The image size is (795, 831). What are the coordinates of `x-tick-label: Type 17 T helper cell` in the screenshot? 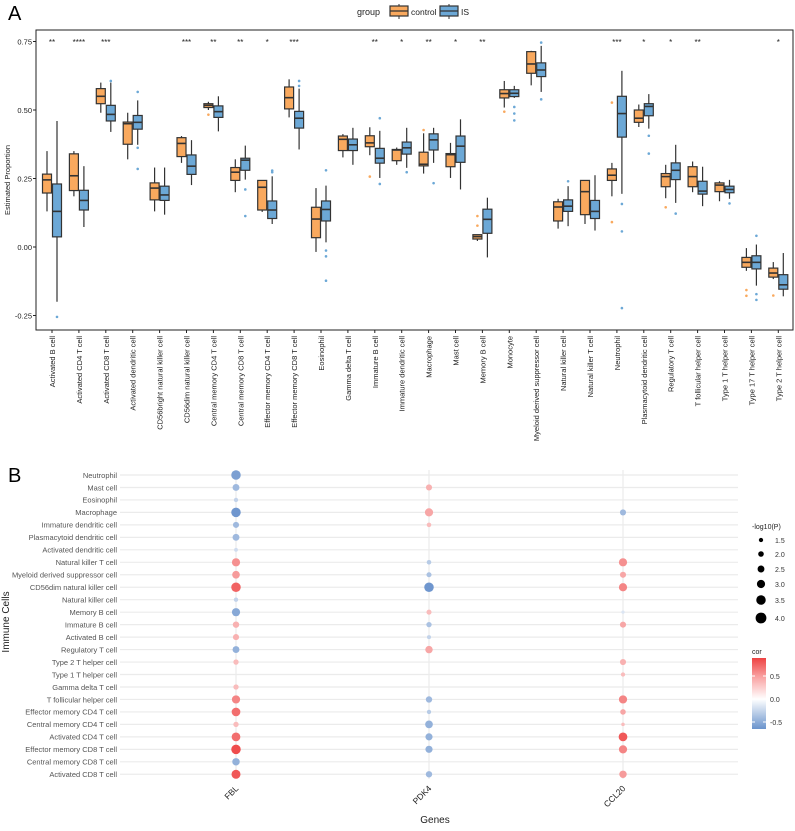 It's located at (751, 371).